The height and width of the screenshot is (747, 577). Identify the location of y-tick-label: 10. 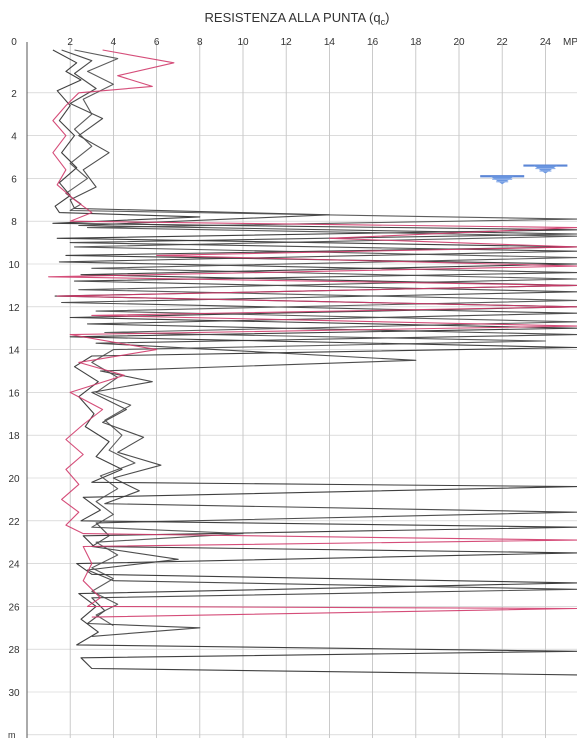
(14, 265).